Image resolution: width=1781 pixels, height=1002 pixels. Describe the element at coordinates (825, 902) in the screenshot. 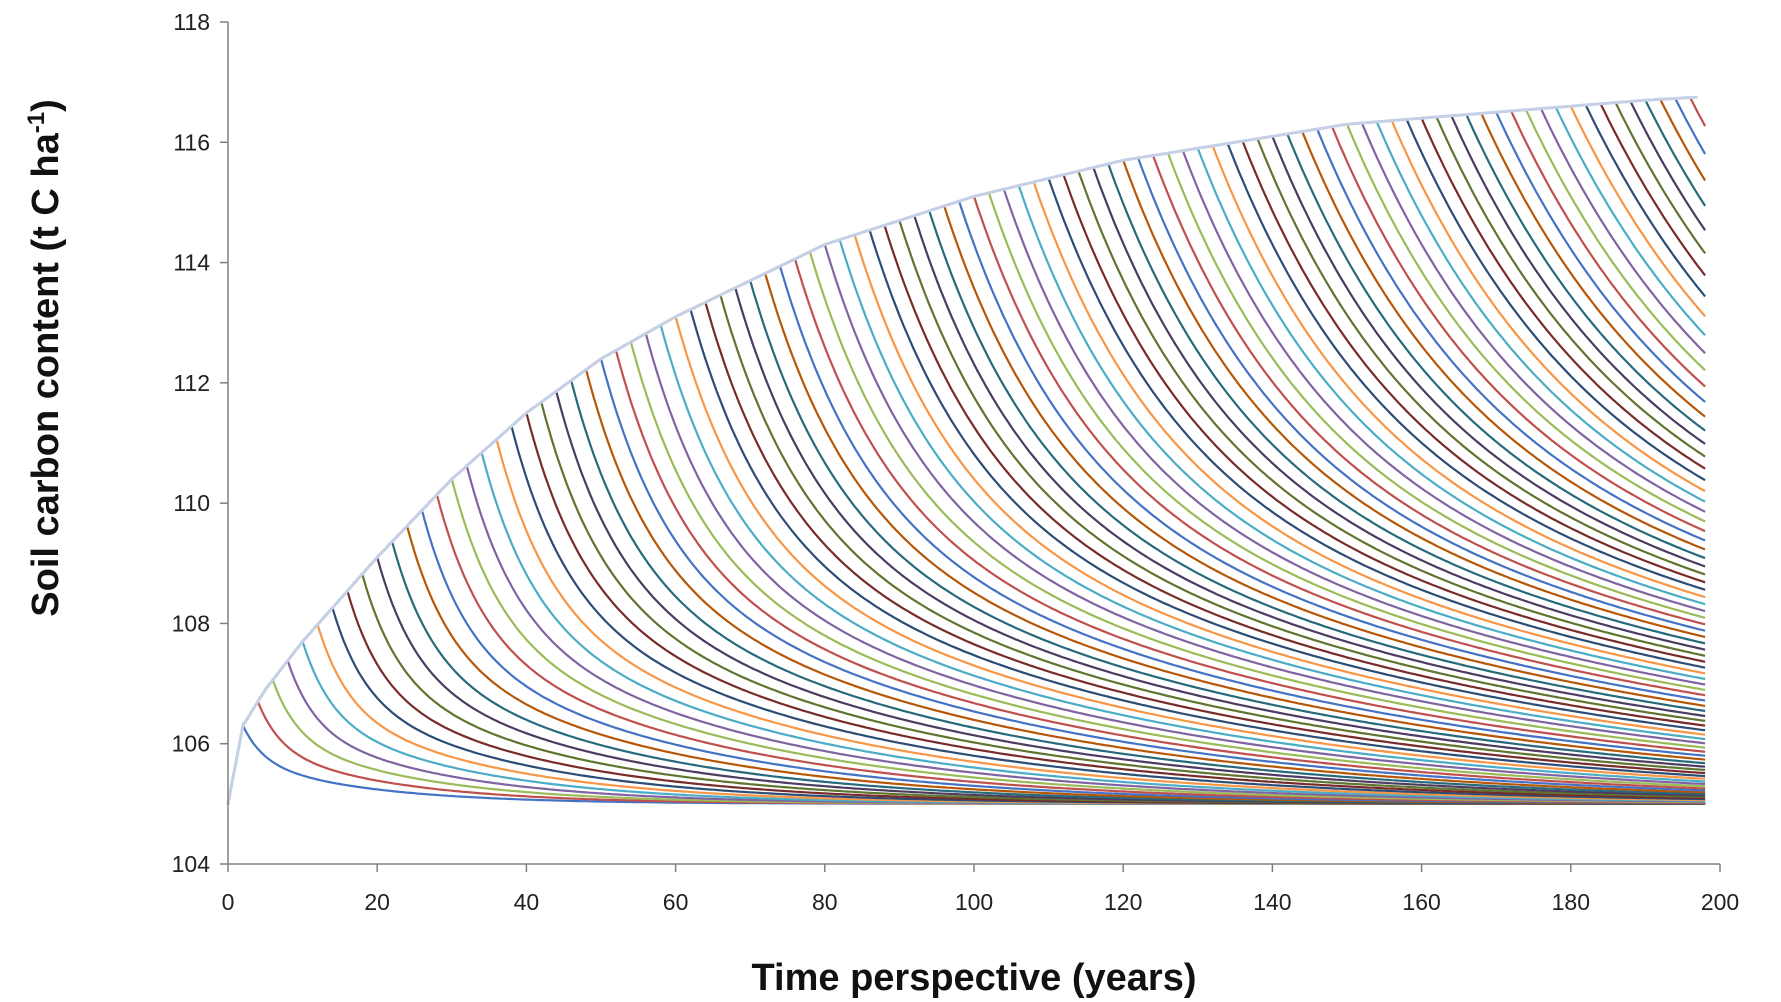

I see `x-tick-label-80: 80` at that location.